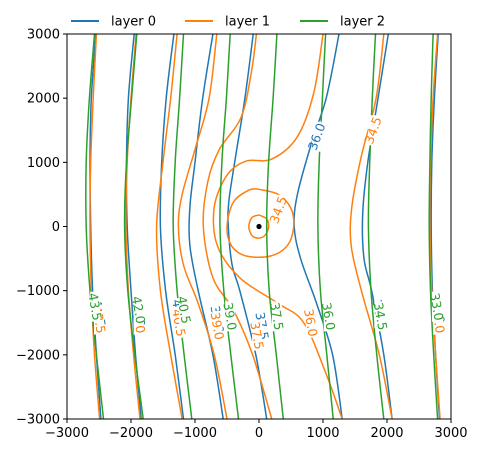 This screenshot has height=453, width=478. What do you see at coordinates (195, 433) in the screenshot?
I see `x-tick-label: −1000` at bounding box center [195, 433].